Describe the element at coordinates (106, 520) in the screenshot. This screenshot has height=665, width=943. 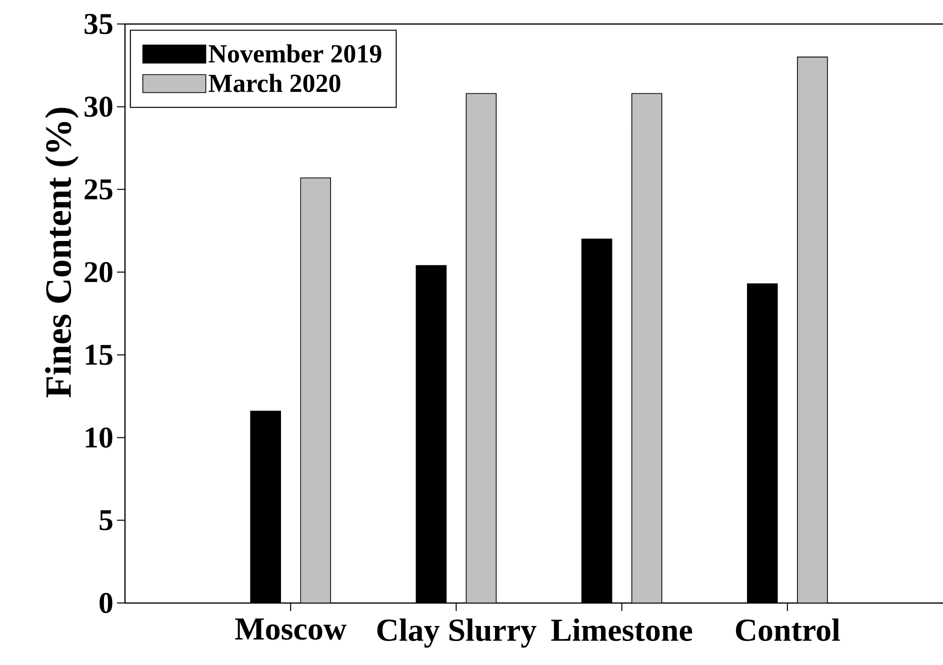
I see `y-tick-label: 5` at that location.